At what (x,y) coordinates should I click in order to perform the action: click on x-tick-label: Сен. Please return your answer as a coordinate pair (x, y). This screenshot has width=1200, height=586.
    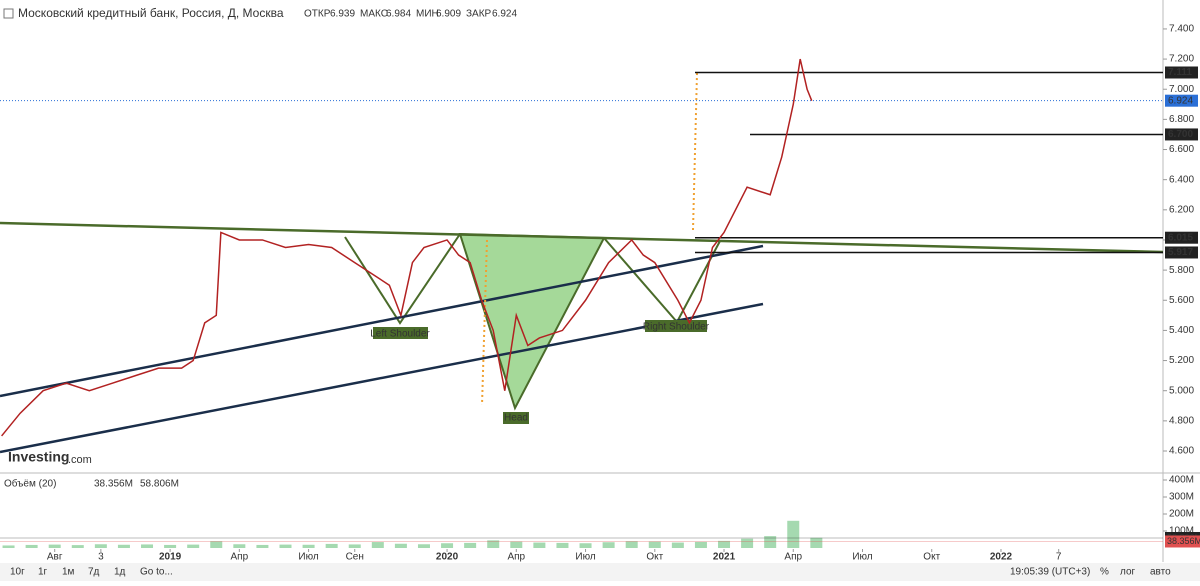
    Looking at the image, I should click on (355, 557).